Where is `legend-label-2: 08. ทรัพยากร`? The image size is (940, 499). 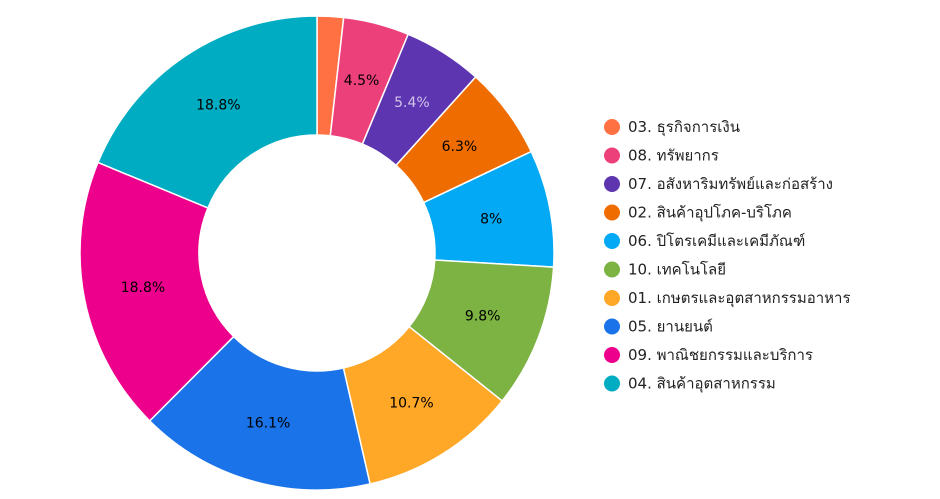
legend-label-2: 08. ทรัพยากร is located at coordinates (673, 156).